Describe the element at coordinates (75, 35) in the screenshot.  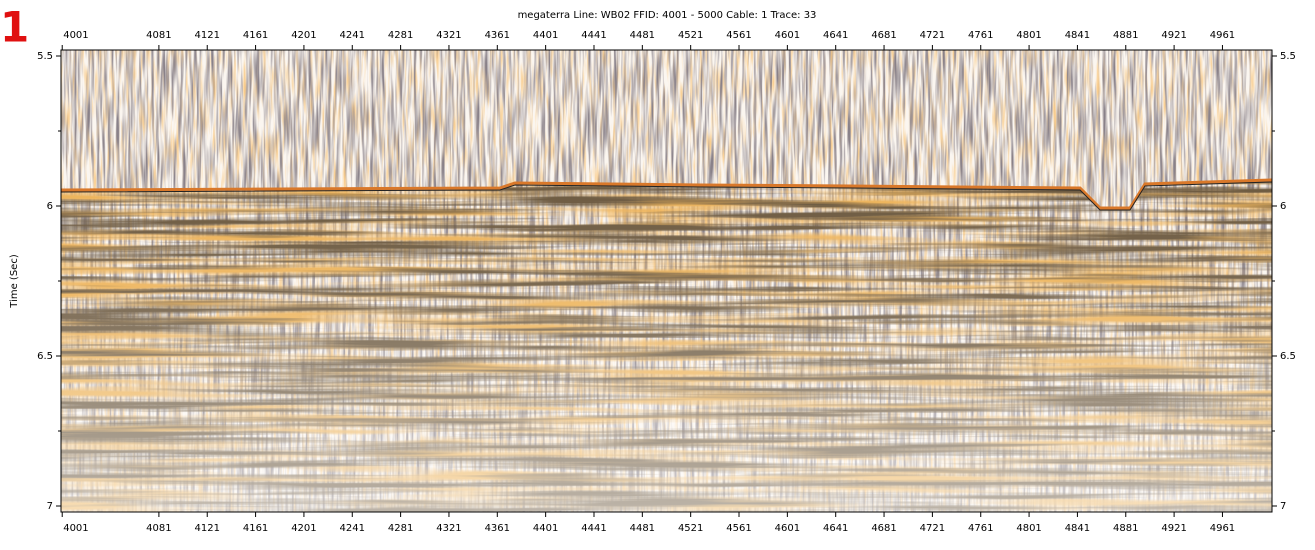
I see `x-tick-label-top: 4001` at that location.